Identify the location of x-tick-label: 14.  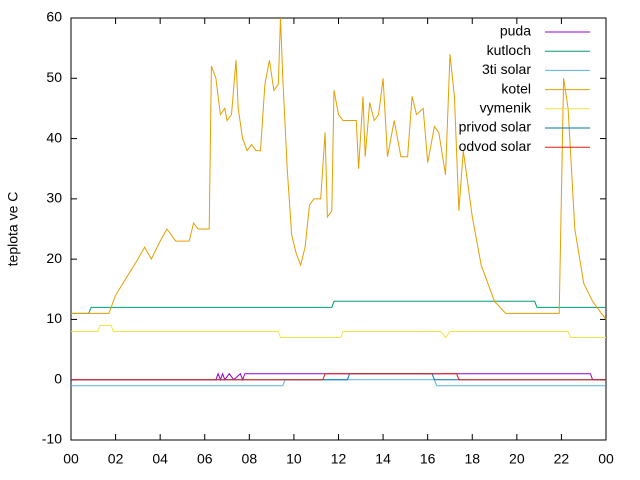
(383, 459).